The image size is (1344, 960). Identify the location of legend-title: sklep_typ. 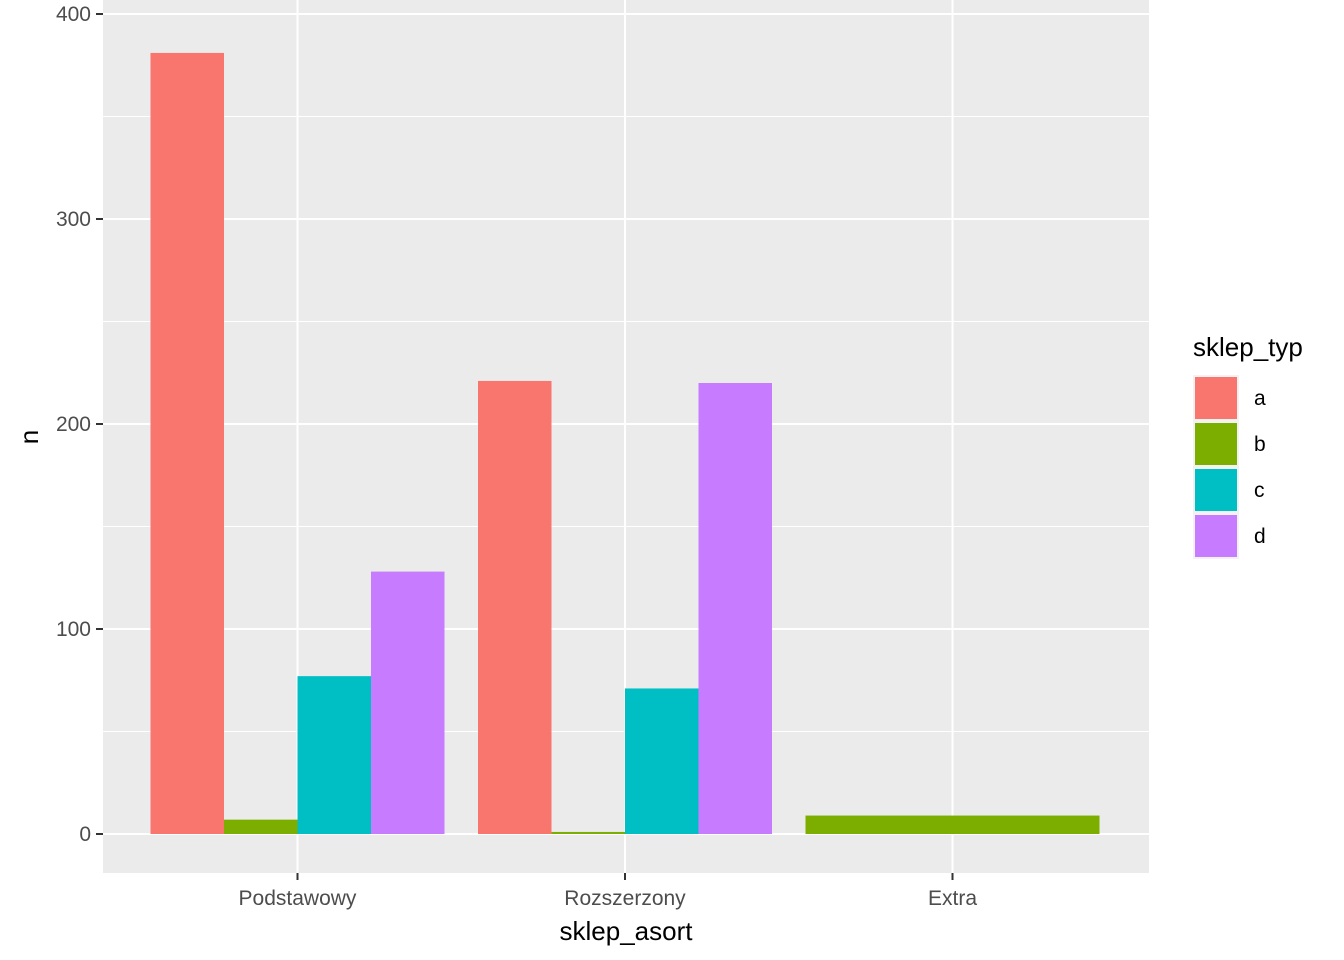
(1248, 347).